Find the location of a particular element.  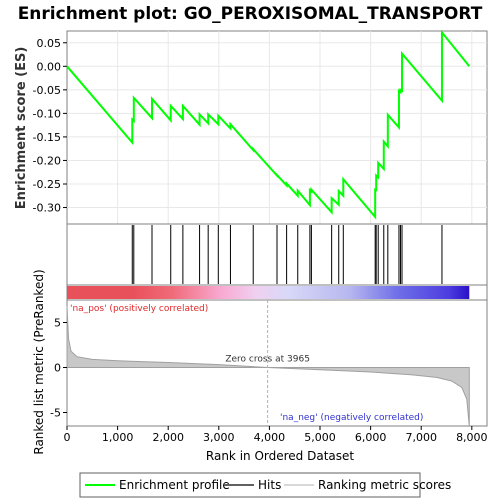

zero-cross-label: Zero cross at 3965 is located at coordinates (267, 360).